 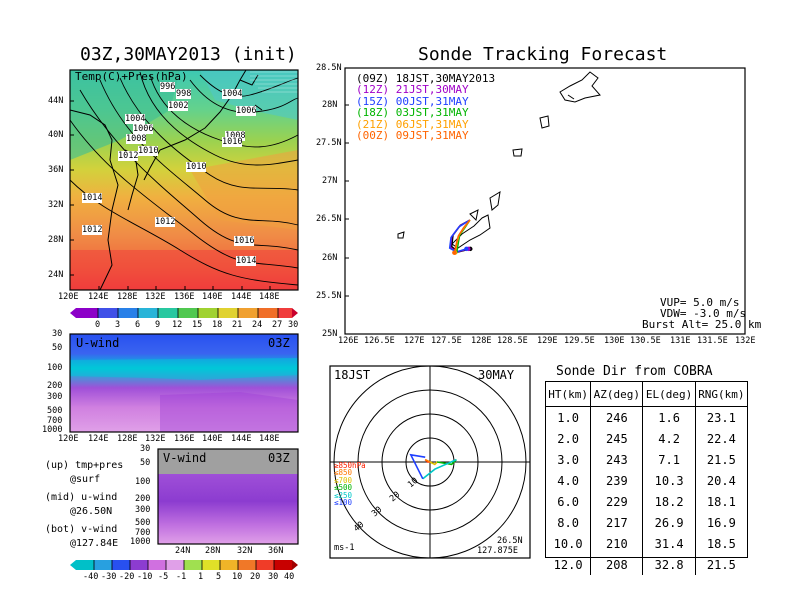 I want to click on pressure-tick: 500, so click(x=55, y=411).